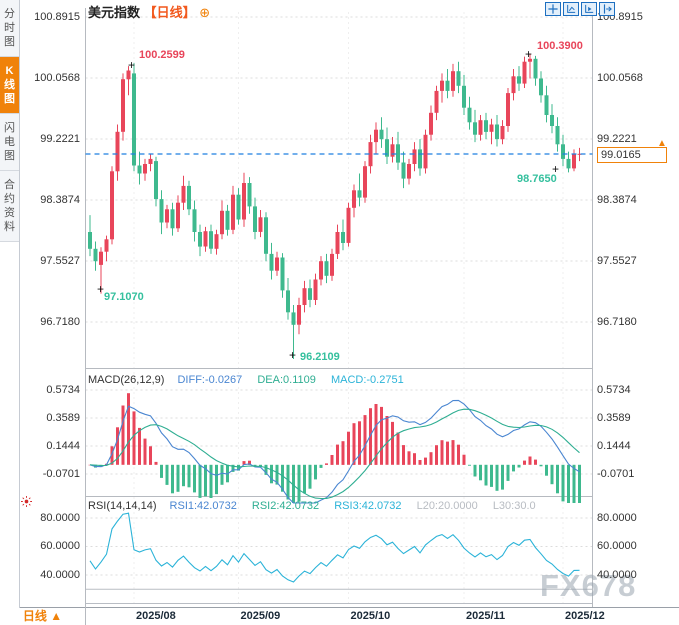 Image resolution: width=679 pixels, height=625 pixels. I want to click on sidebar-item-contract-info: 合约资料, so click(9, 206).